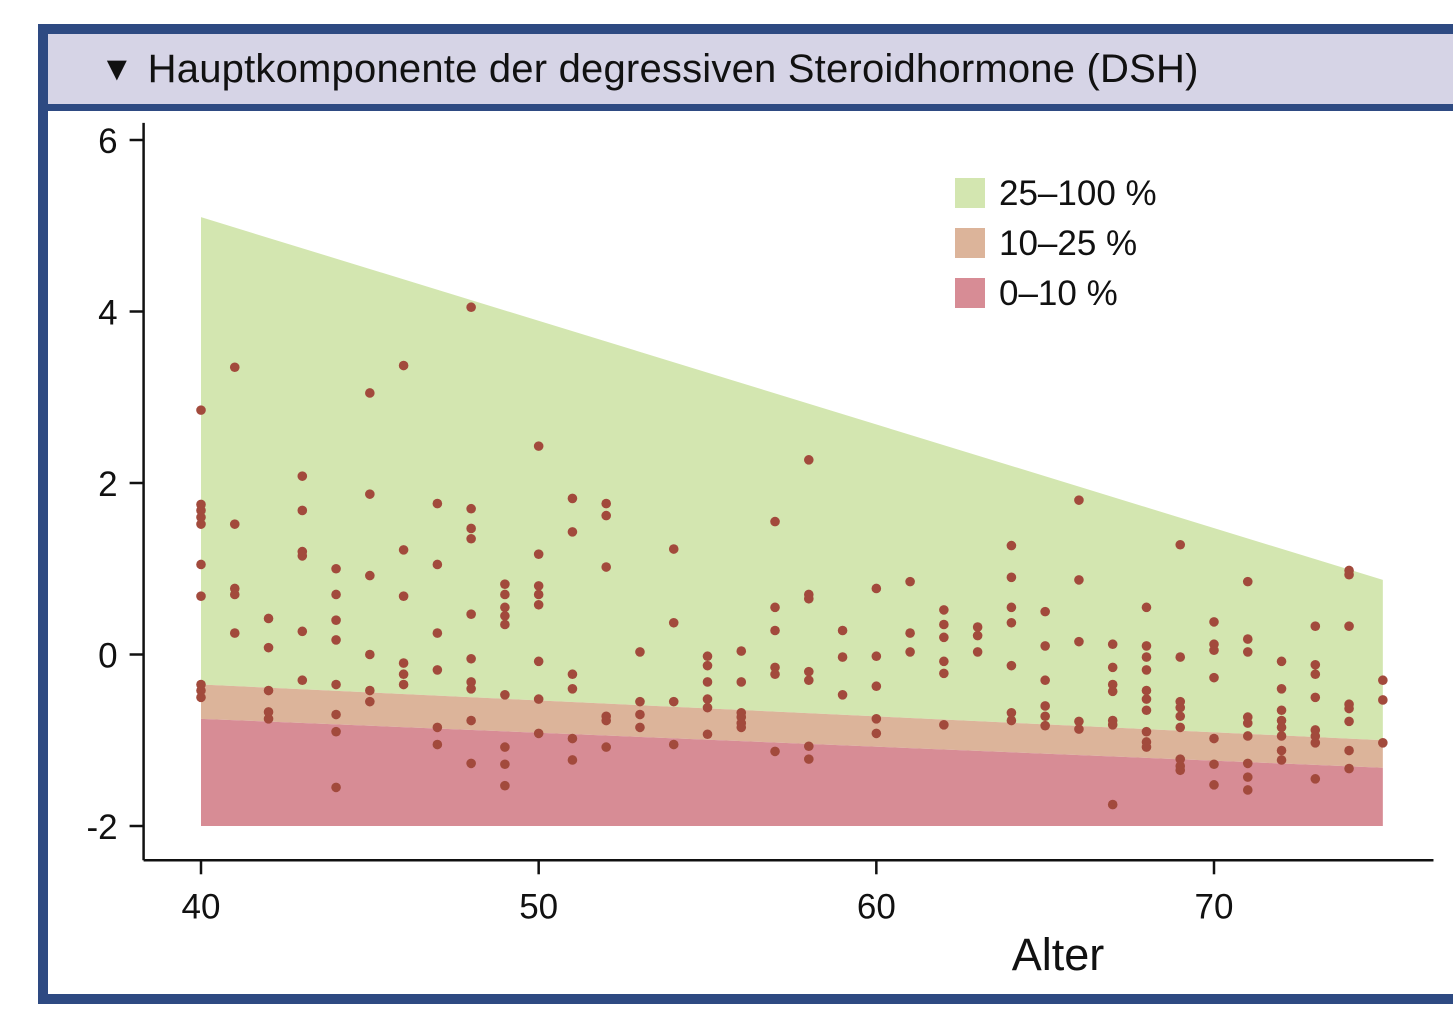 The image size is (1453, 1028). What do you see at coordinates (201, 906) in the screenshot?
I see `x-tick-label: 40` at bounding box center [201, 906].